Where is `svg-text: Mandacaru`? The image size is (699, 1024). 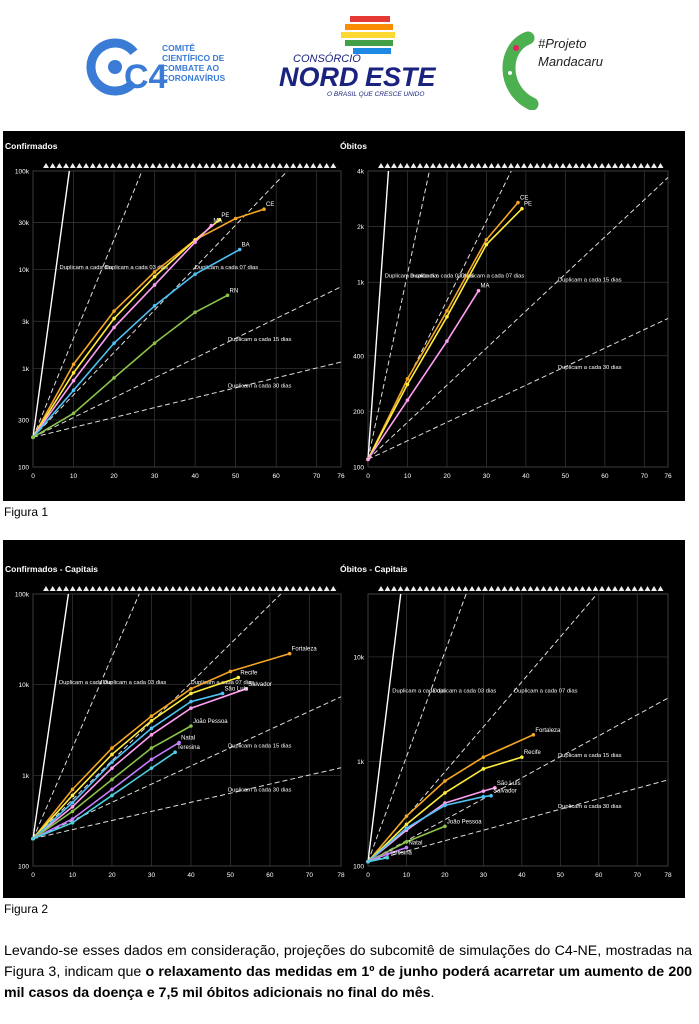 svg-text: Mandacaru is located at coordinates (570, 61).